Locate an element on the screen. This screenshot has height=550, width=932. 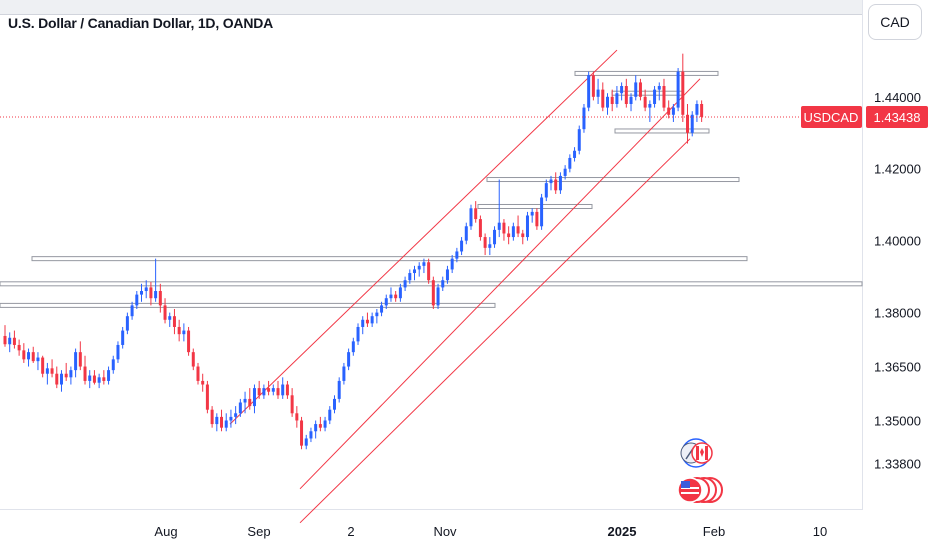
currency-button: CAD is located at coordinates (895, 22).